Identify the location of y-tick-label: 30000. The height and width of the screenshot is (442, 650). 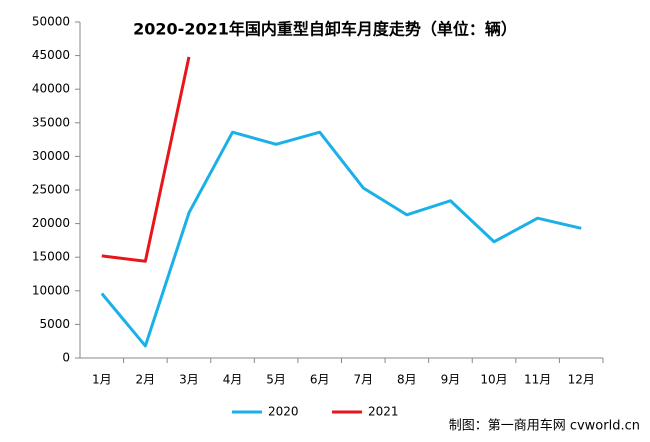
(51, 156).